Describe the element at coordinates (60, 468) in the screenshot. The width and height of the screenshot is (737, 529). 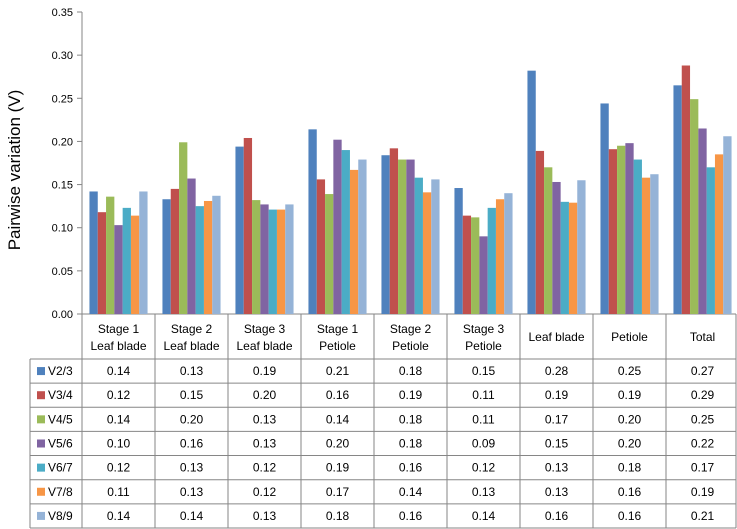
I see `legend-label: V6/7` at that location.